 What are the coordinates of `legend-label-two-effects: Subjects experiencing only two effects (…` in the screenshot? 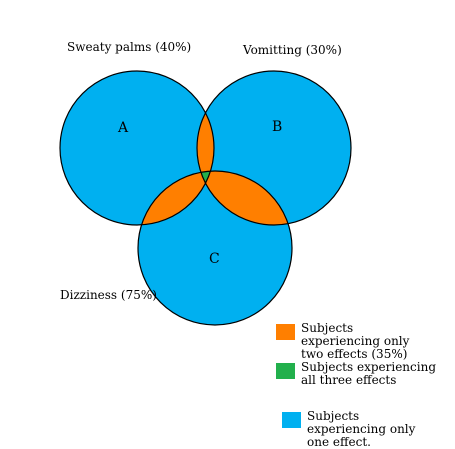 It's located at (355, 341).